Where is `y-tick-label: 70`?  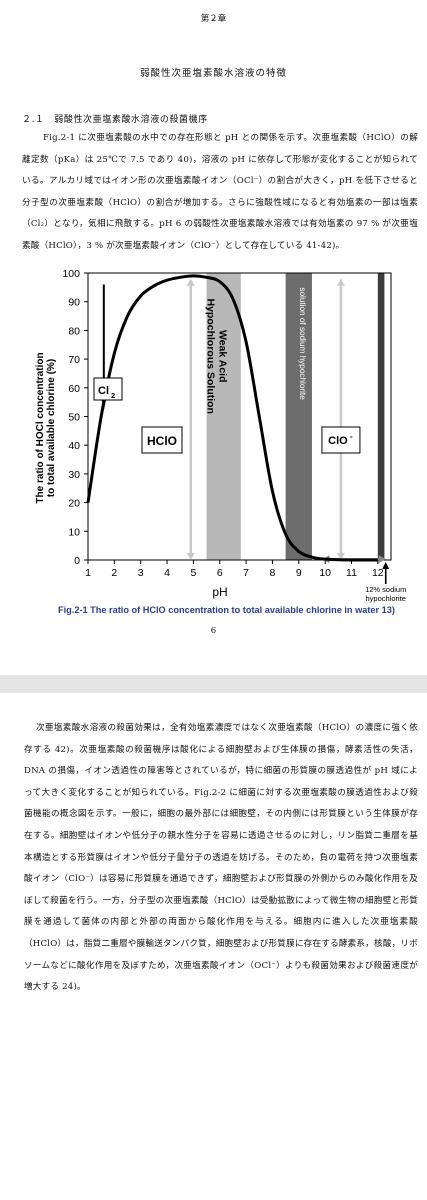 y-tick-label: 70 is located at coordinates (74, 360).